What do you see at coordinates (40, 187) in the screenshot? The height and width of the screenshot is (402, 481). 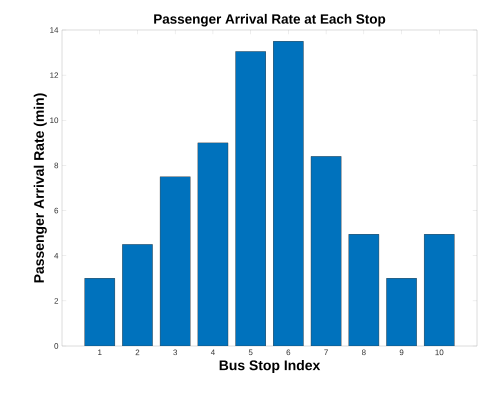 I see `y-axis-title: Passenger Arrival Rate (min)` at bounding box center [40, 187].